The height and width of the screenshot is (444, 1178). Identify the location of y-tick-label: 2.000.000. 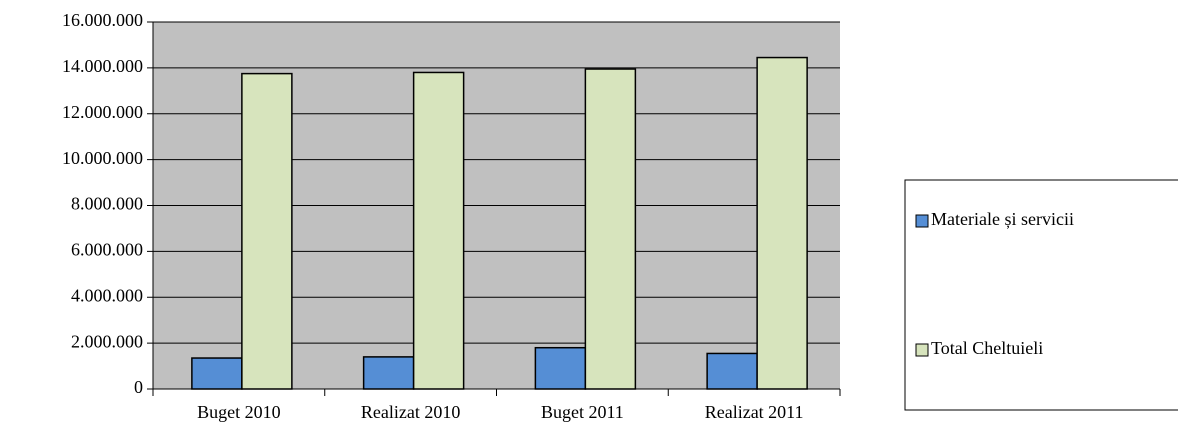
(107, 341).